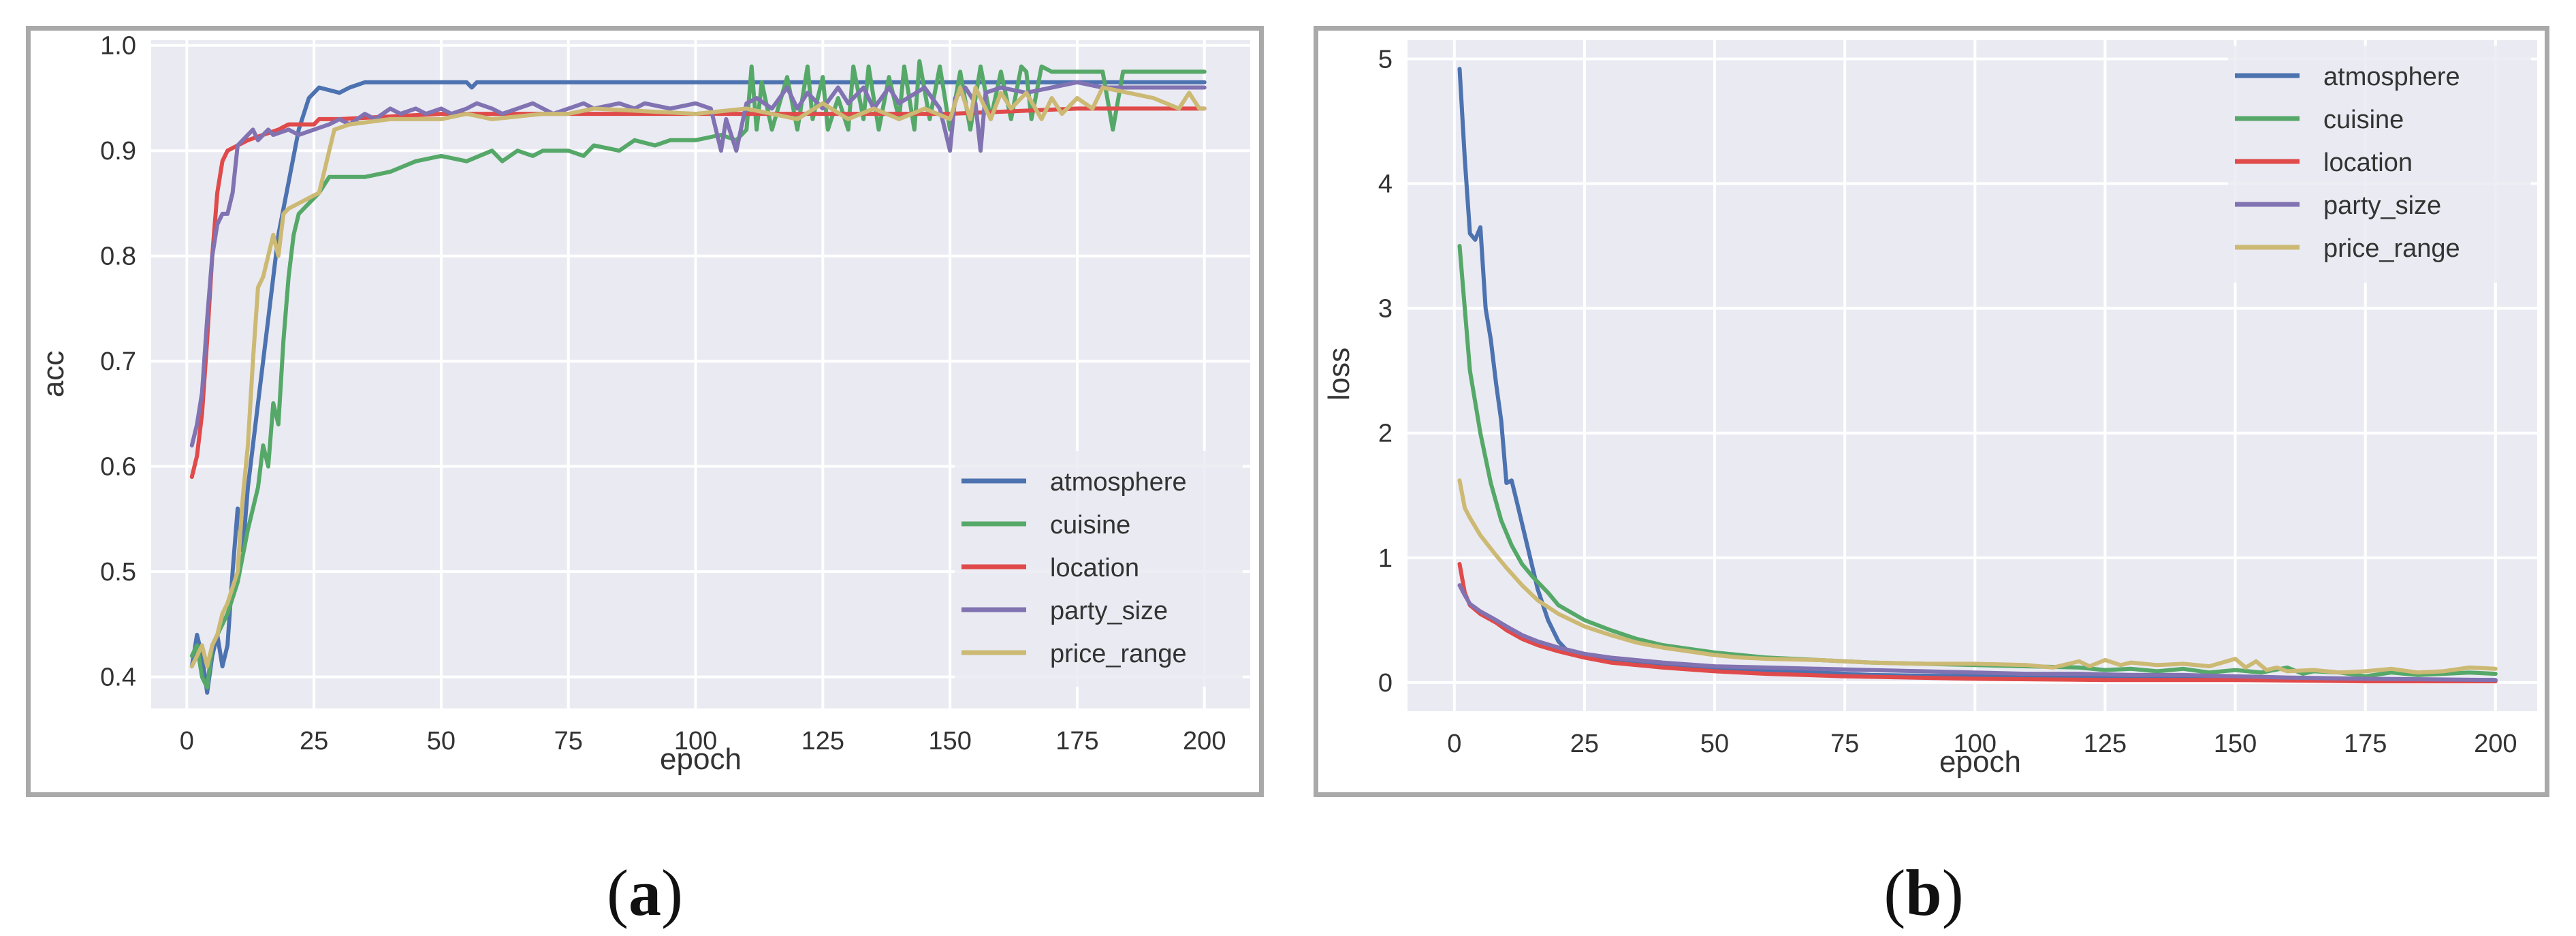 The image size is (2576, 936). What do you see at coordinates (1339, 374) in the screenshot?
I see `y-axis-label: loss` at bounding box center [1339, 374].